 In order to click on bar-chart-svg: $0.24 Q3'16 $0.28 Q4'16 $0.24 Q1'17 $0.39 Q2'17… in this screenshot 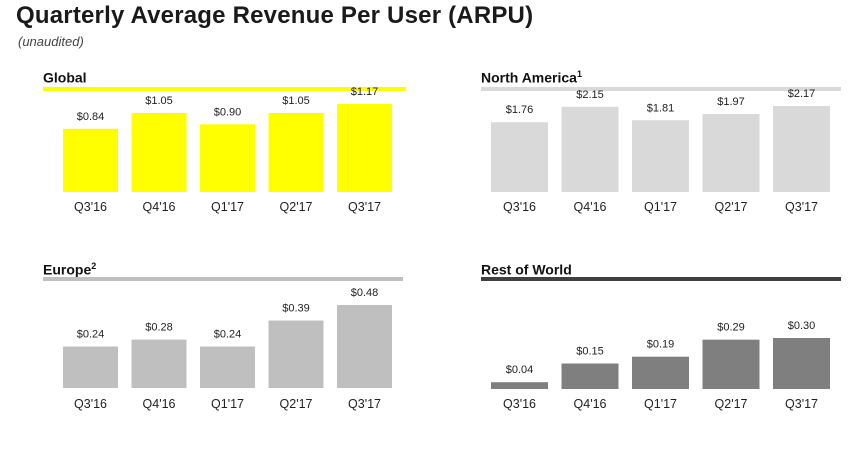, I will do `click(227, 349)`.